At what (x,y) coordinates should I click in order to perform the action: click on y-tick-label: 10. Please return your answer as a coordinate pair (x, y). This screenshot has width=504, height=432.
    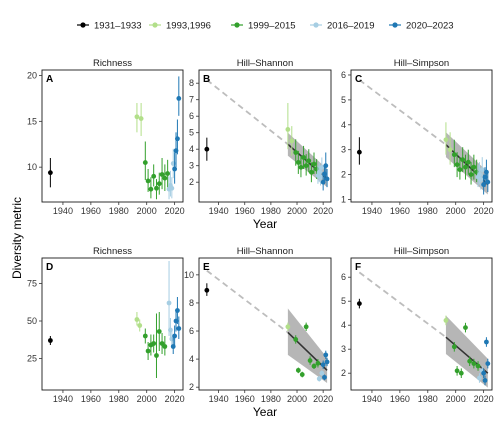
    Looking at the image, I should click on (189, 275).